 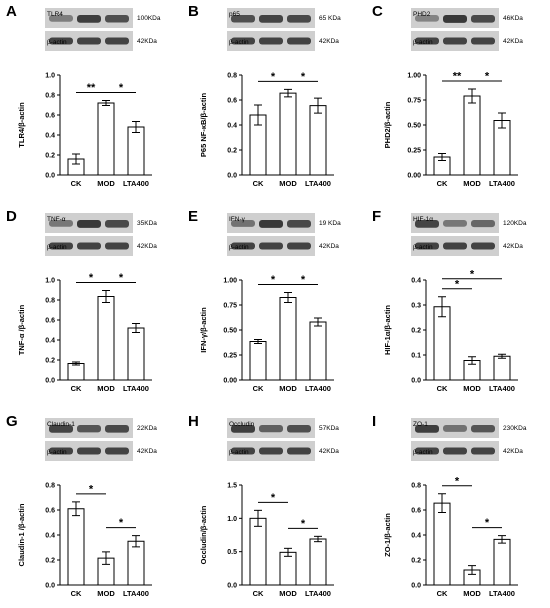 I want to click on blot-target-label: PHD2, so click(x=422, y=14).